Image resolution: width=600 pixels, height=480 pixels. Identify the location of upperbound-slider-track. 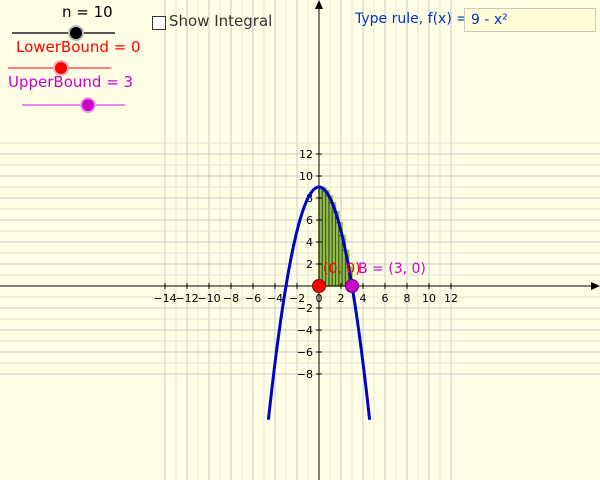
(73, 105).